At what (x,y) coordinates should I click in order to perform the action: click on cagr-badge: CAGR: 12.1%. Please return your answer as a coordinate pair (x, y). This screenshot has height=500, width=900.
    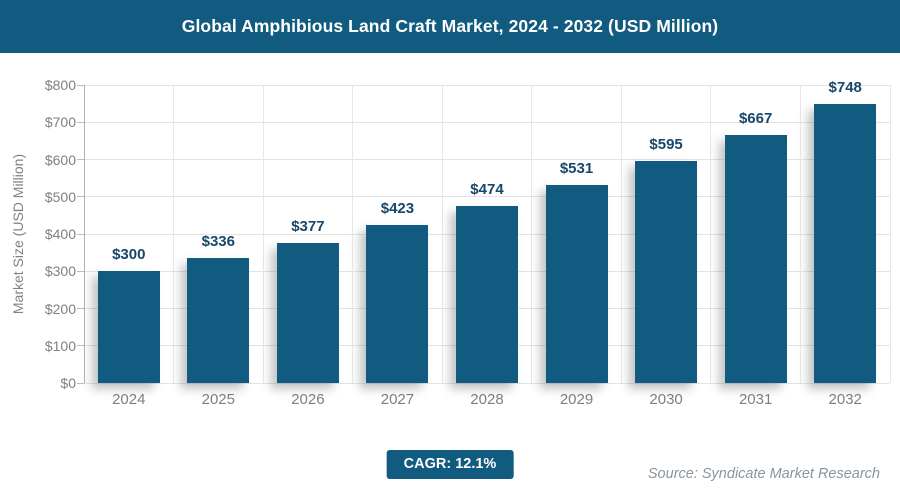
    Looking at the image, I should click on (450, 464).